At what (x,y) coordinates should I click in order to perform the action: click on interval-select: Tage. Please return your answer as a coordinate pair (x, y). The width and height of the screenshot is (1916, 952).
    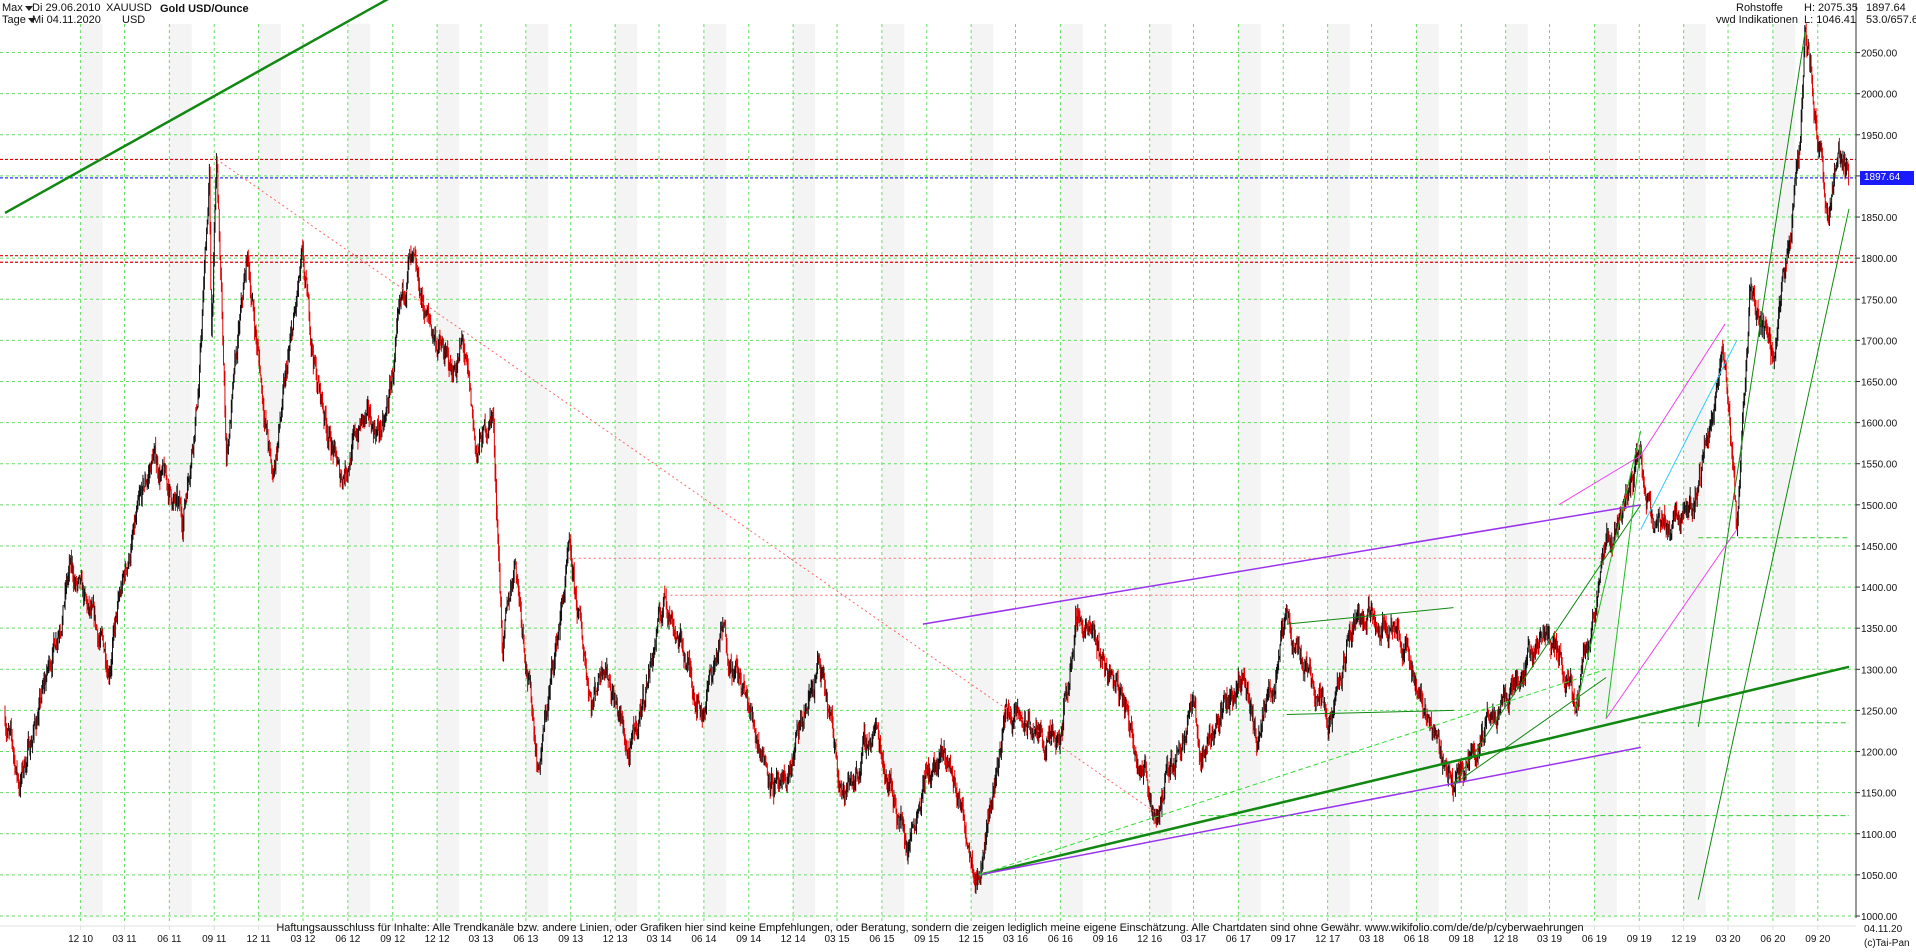
    Looking at the image, I should click on (19, 20).